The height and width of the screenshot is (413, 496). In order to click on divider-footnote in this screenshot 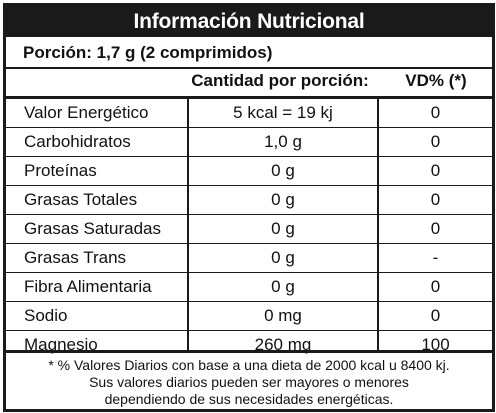, I will do `click(249, 351)`.